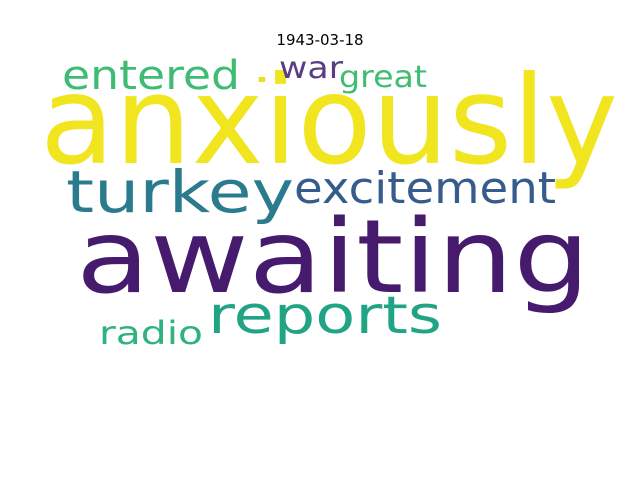  What do you see at coordinates (311, 68) in the screenshot?
I see `word-war: war` at bounding box center [311, 68].